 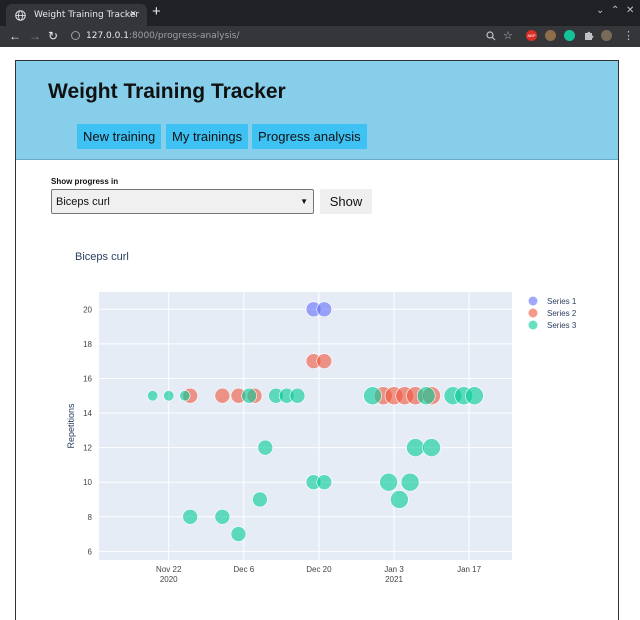 I want to click on x-tick-sublabel: 2020, so click(x=169, y=579).